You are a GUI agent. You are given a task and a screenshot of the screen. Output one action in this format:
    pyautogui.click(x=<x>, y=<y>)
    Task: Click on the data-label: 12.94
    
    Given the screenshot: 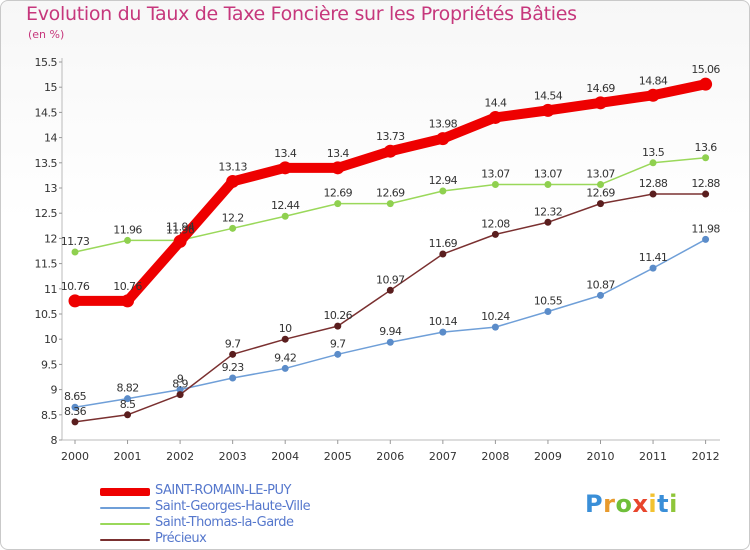 What is the action you would take?
    pyautogui.click(x=443, y=180)
    